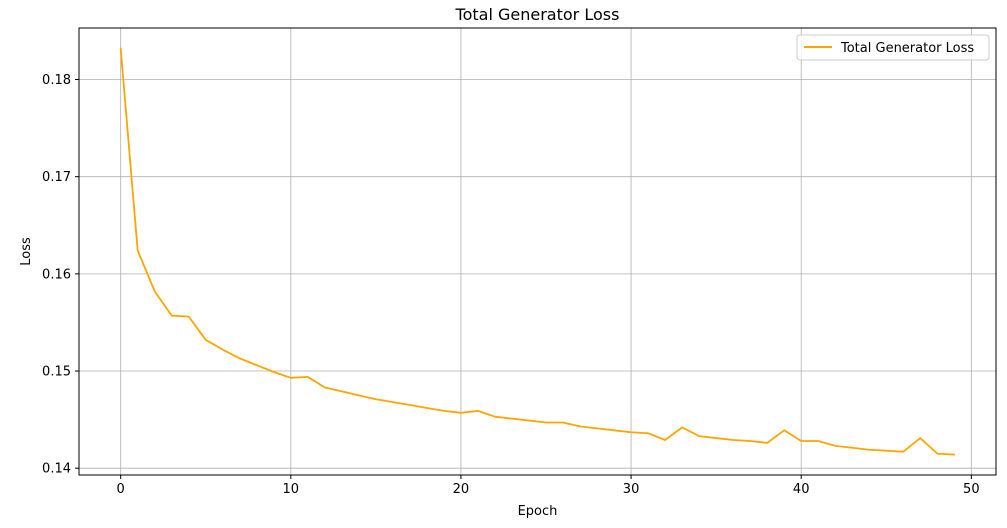 This screenshot has width=1007, height=528. Describe the element at coordinates (907, 48) in the screenshot. I see `legend-entry: Total Generator Loss` at that location.